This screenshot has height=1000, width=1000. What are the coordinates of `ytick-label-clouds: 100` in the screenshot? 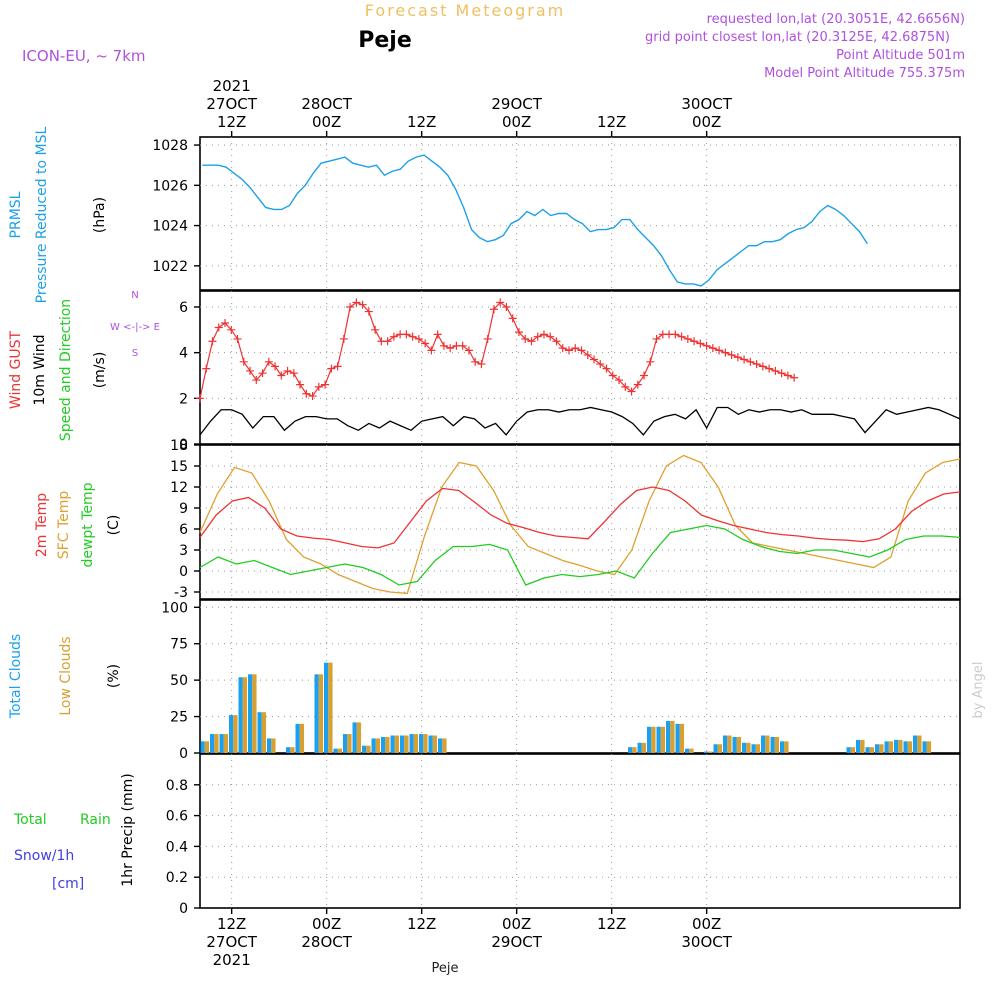 It's located at (174, 608).